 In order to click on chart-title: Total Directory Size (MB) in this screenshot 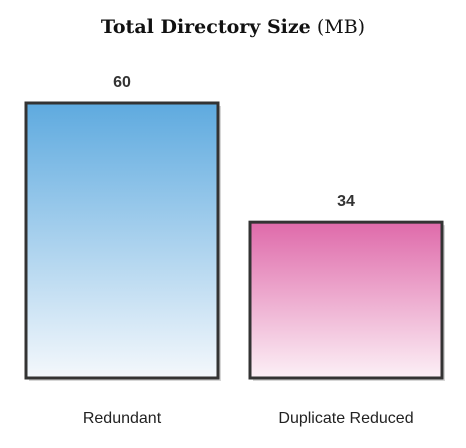, I will do `click(233, 27)`.